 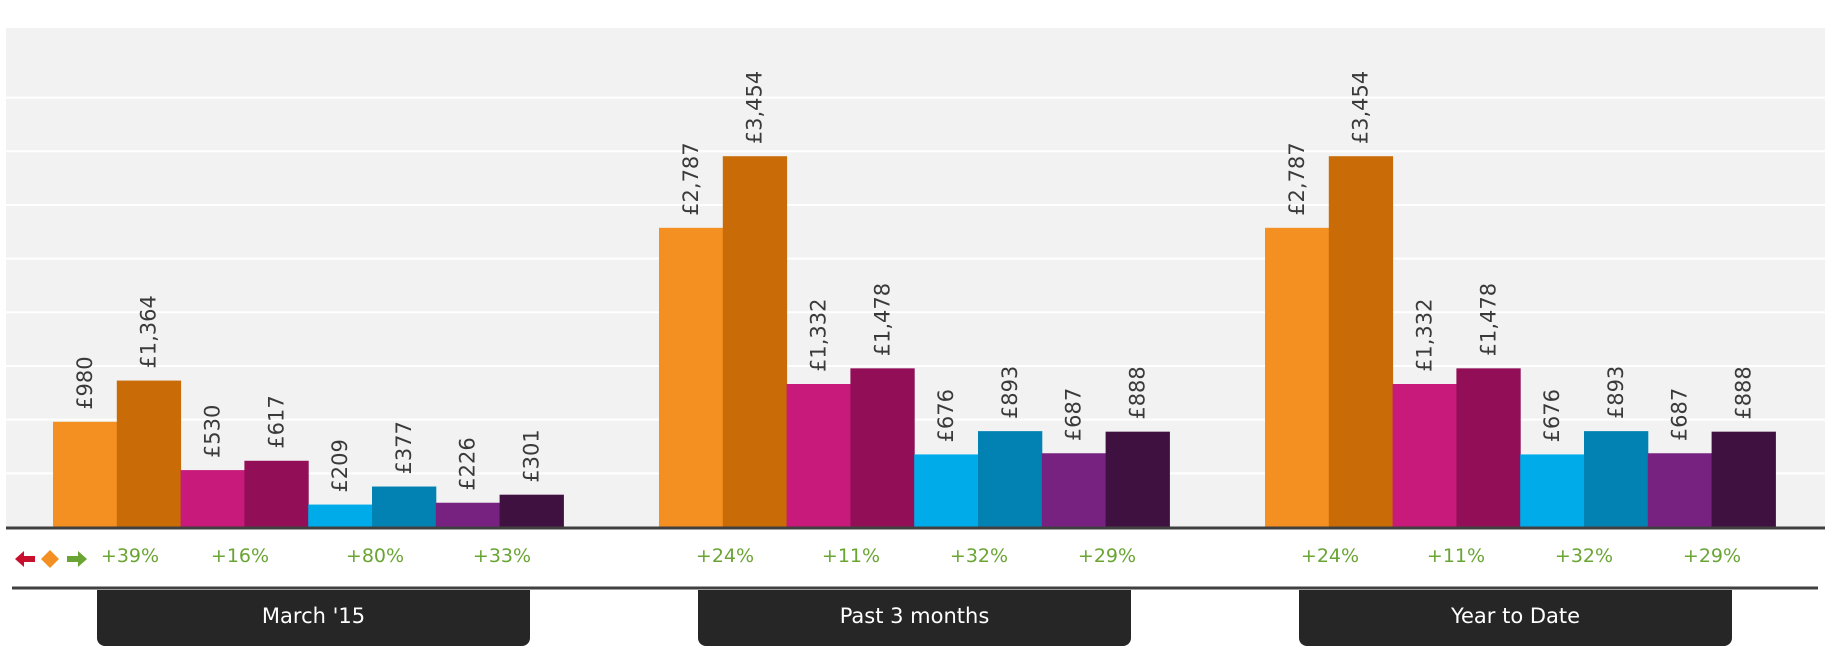 What do you see at coordinates (276, 421) in the screenshot?
I see `bar-value-label: £617` at bounding box center [276, 421].